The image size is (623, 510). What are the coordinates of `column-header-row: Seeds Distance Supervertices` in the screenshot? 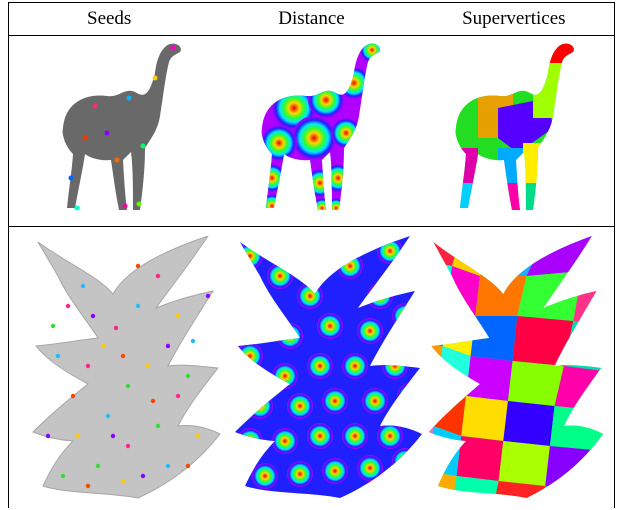 It's located at (311, 19).